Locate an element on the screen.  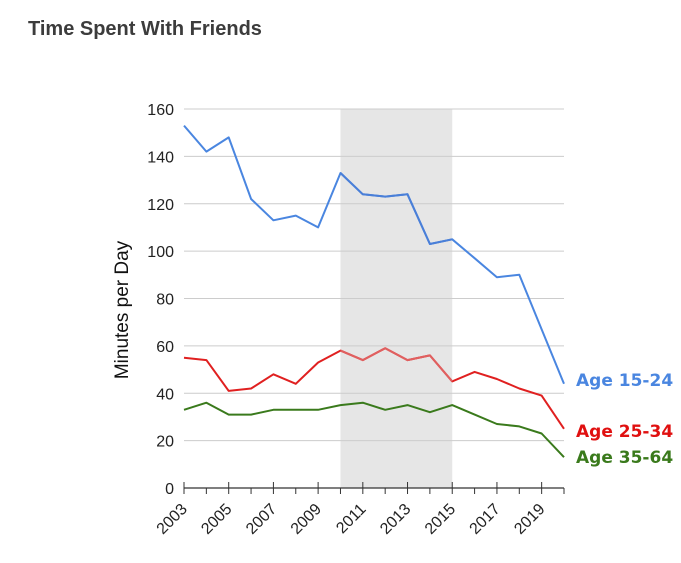
x-tick-label: 2005 is located at coordinates (216, 519).